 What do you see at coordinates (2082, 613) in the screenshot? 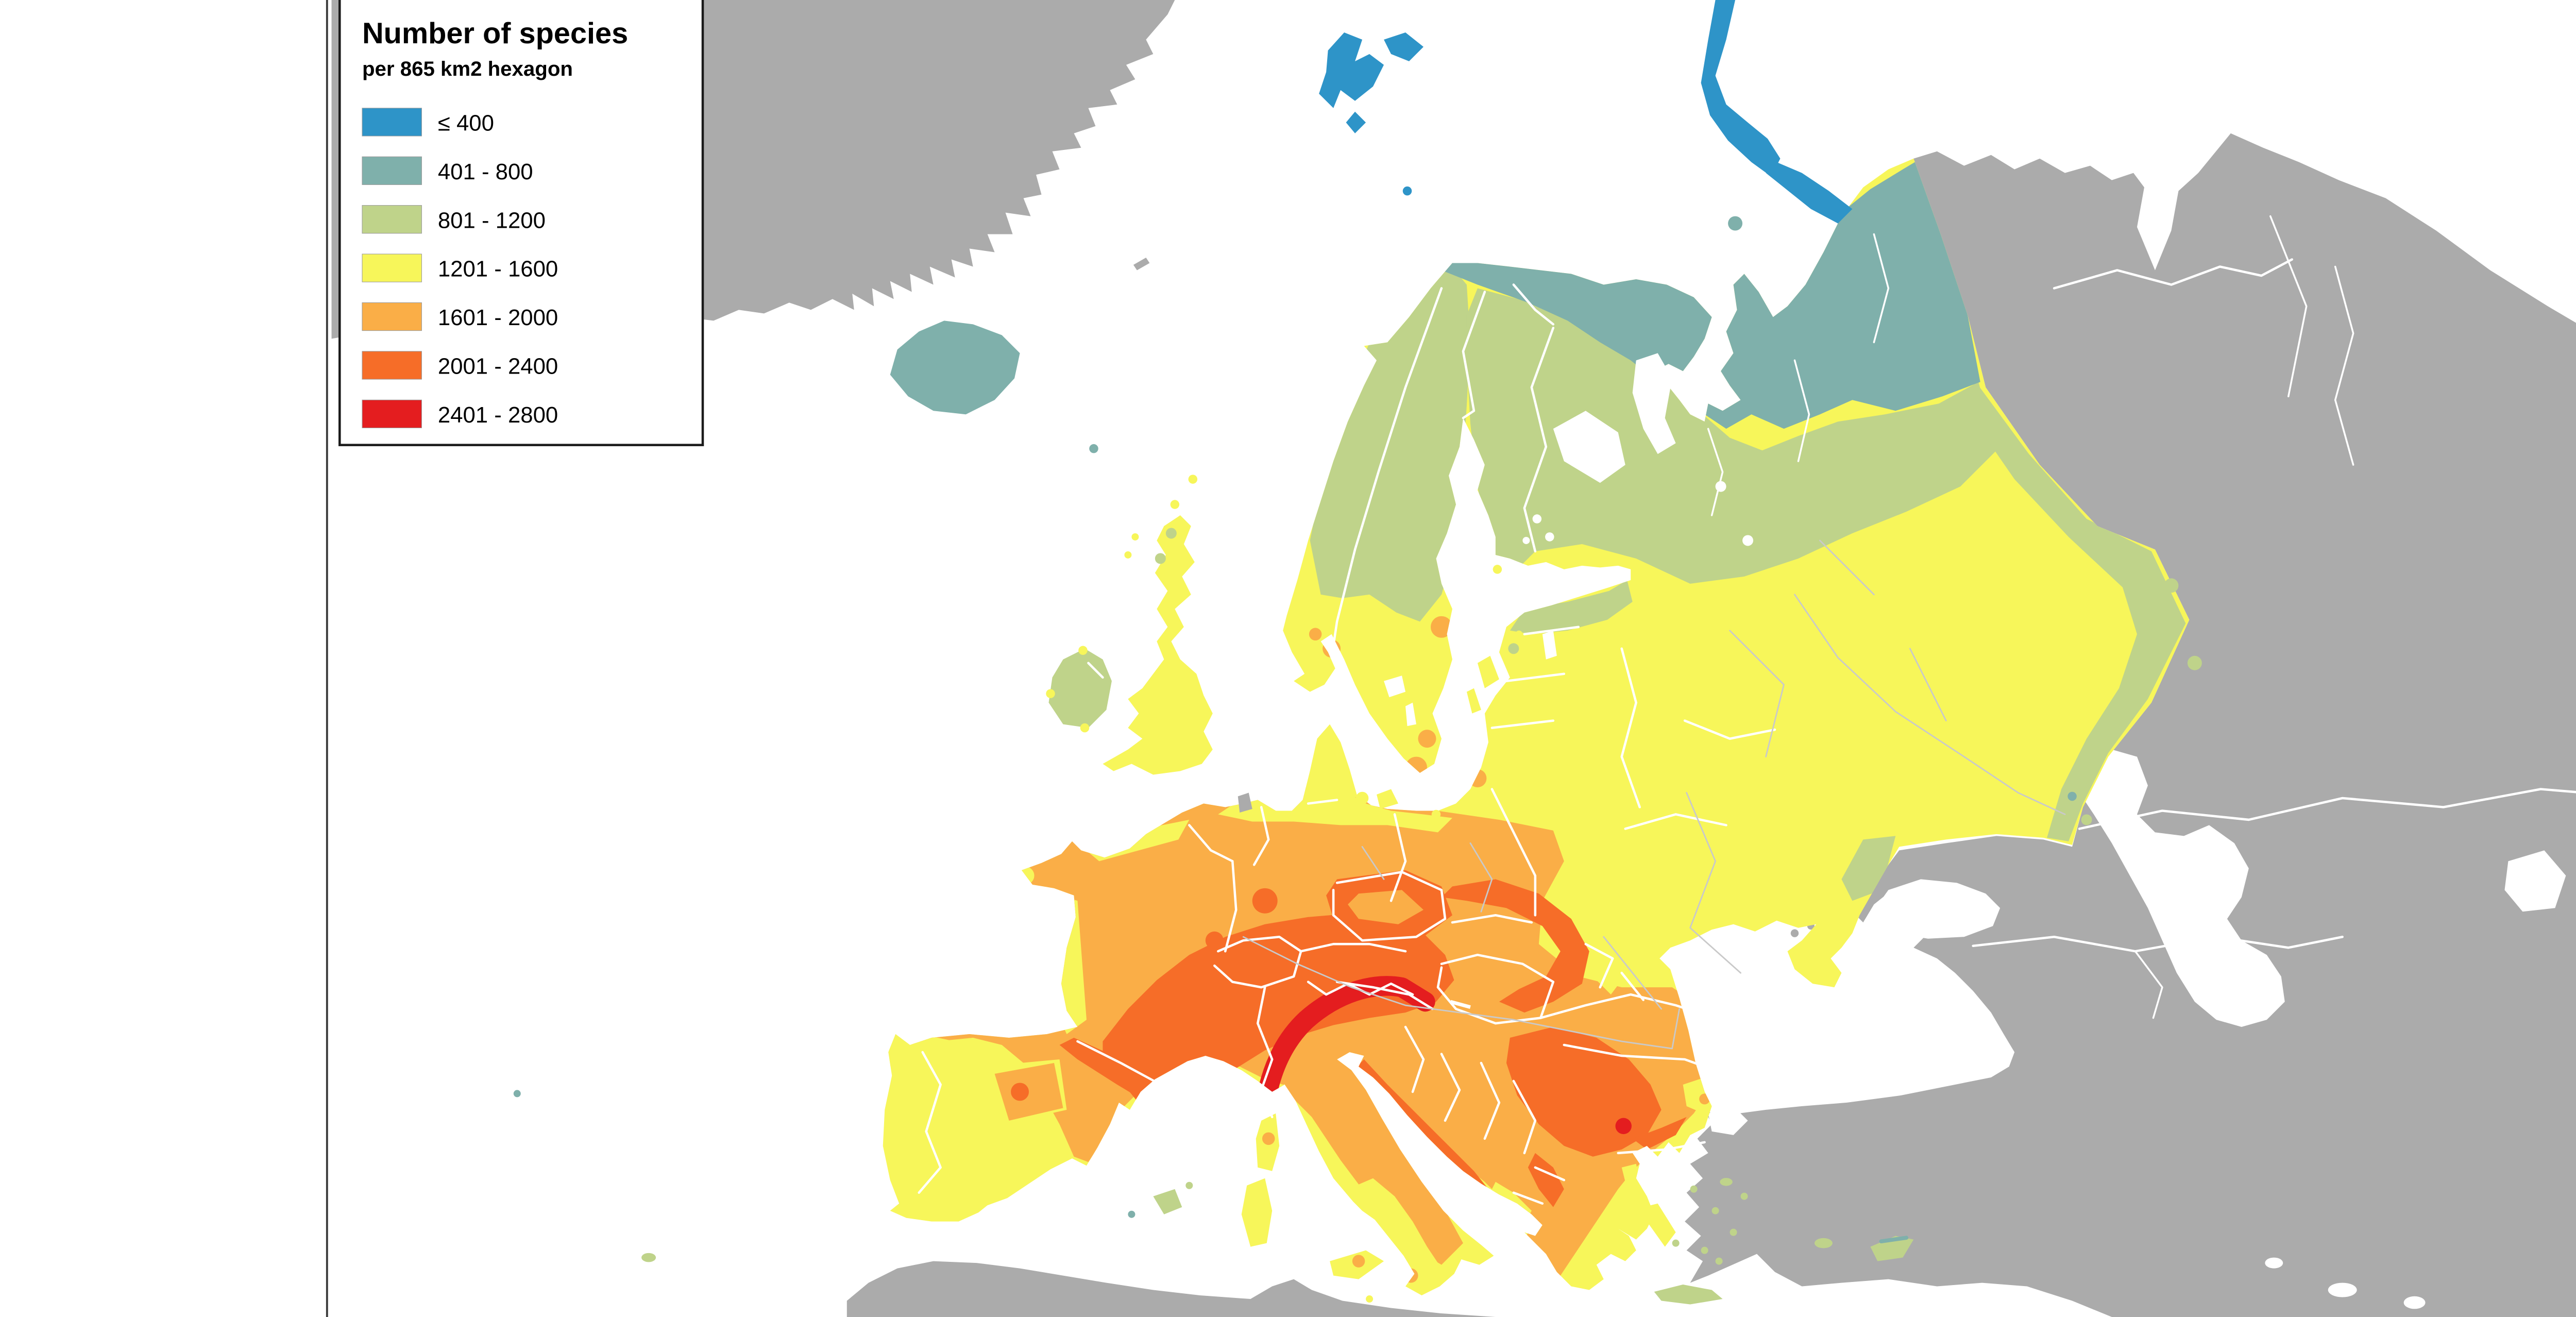
I see `band-green-boundary-strip` at bounding box center [2082, 613].